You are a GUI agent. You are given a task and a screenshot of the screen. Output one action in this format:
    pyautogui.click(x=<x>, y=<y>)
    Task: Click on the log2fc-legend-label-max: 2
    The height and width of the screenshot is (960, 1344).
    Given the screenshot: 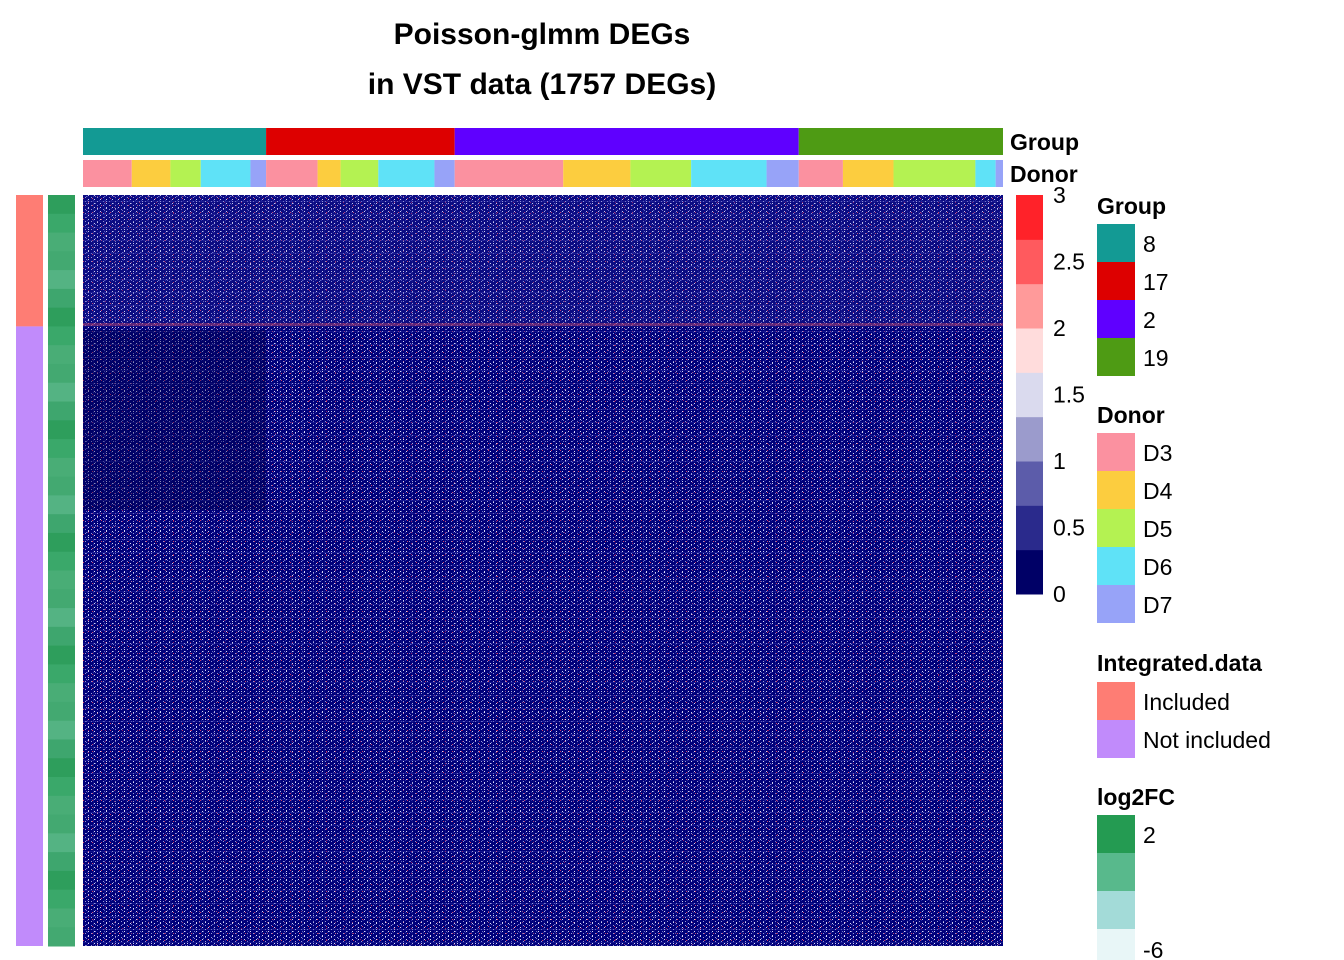 What is the action you would take?
    pyautogui.click(x=1149, y=835)
    